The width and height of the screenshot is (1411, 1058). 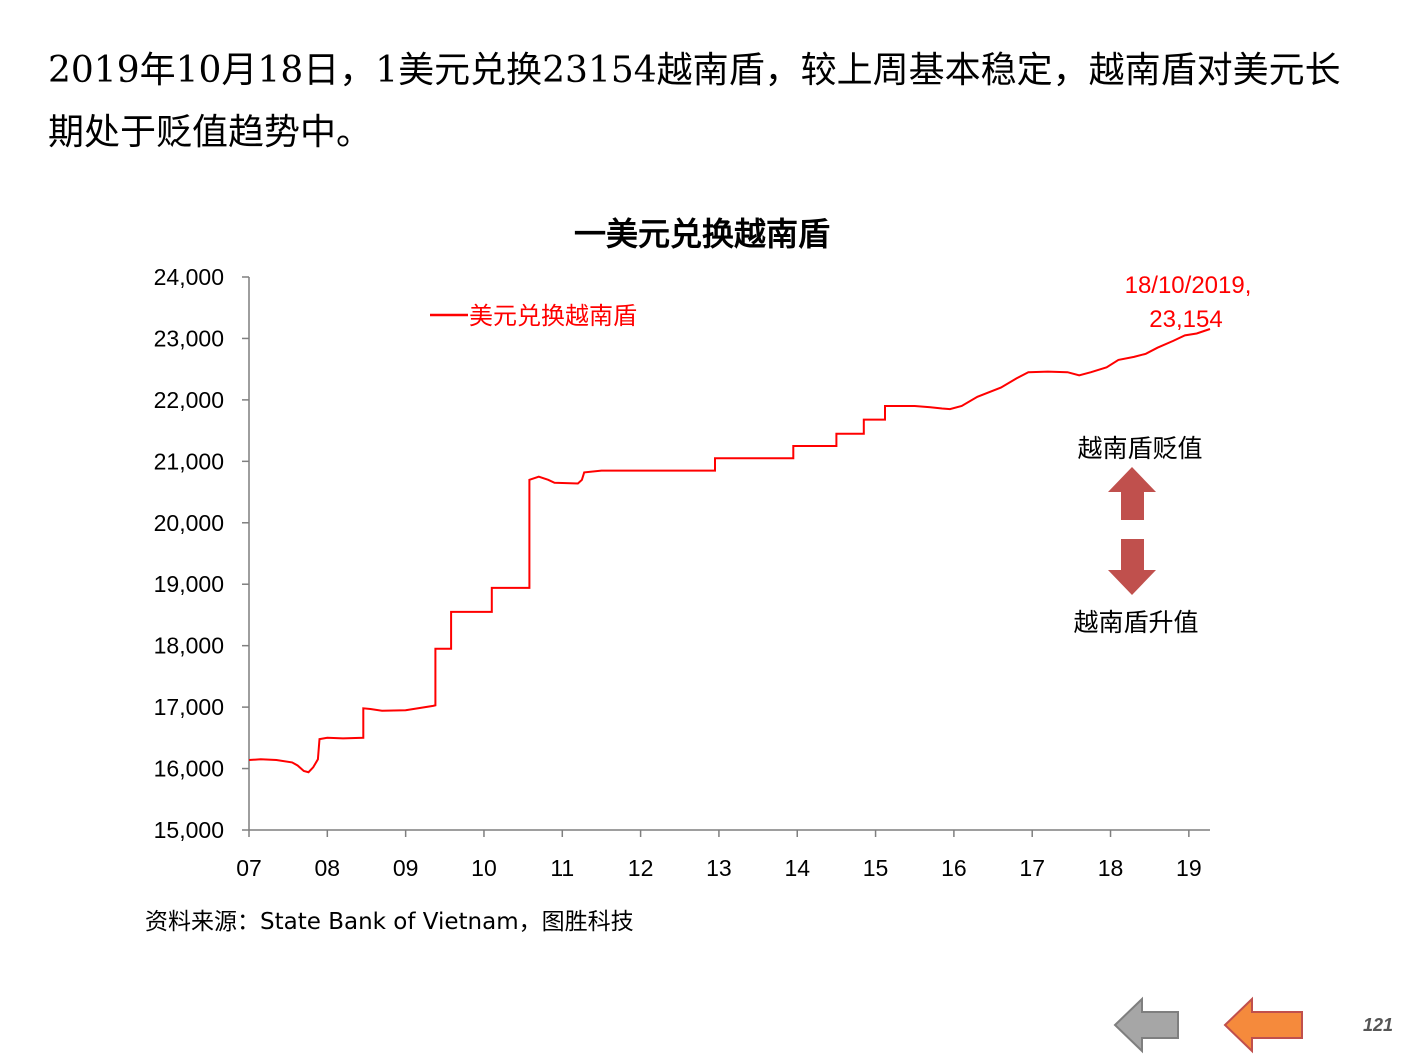 What do you see at coordinates (406, 868) in the screenshot?
I see `x-tick-label: 09` at bounding box center [406, 868].